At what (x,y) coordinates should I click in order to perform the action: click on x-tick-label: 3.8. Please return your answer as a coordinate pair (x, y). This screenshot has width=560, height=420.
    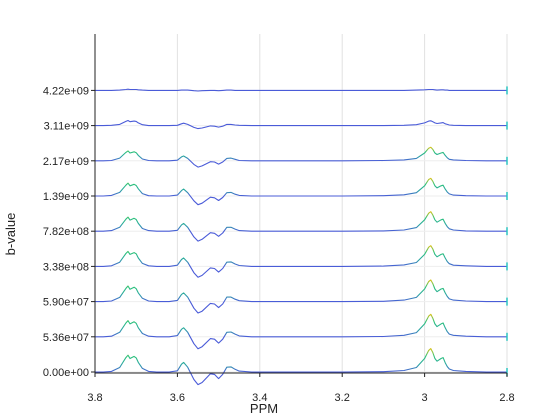
    Looking at the image, I should click on (94, 398).